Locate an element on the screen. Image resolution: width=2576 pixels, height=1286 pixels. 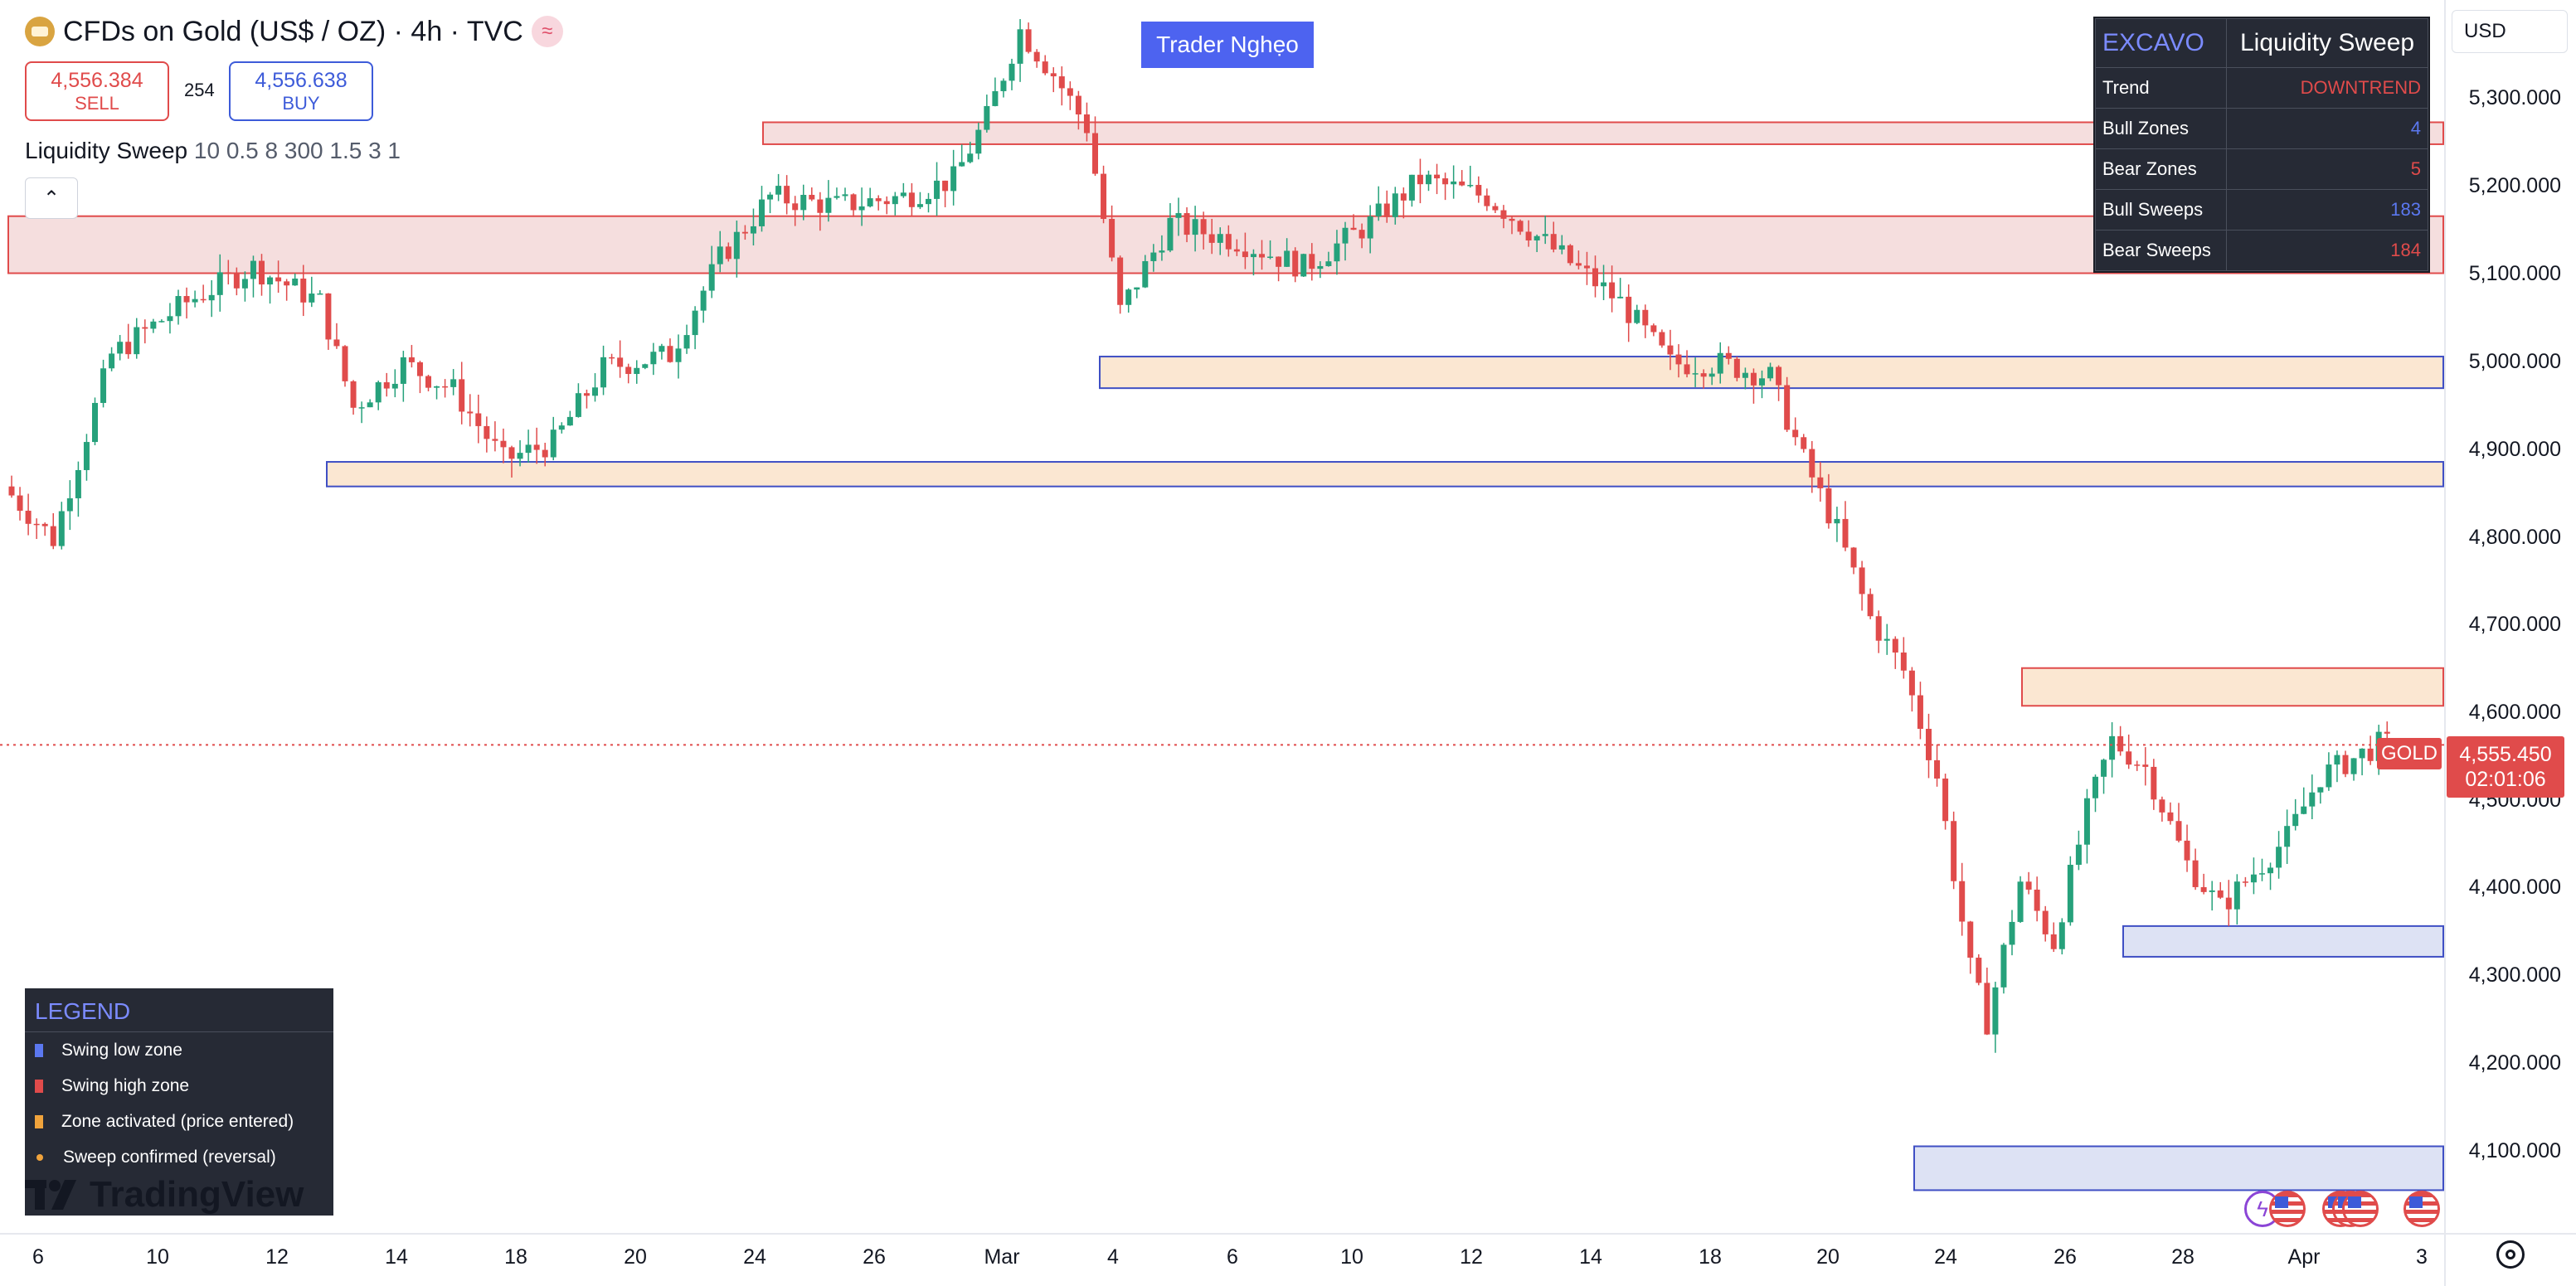
gear-icon is located at coordinates (2510, 1254).